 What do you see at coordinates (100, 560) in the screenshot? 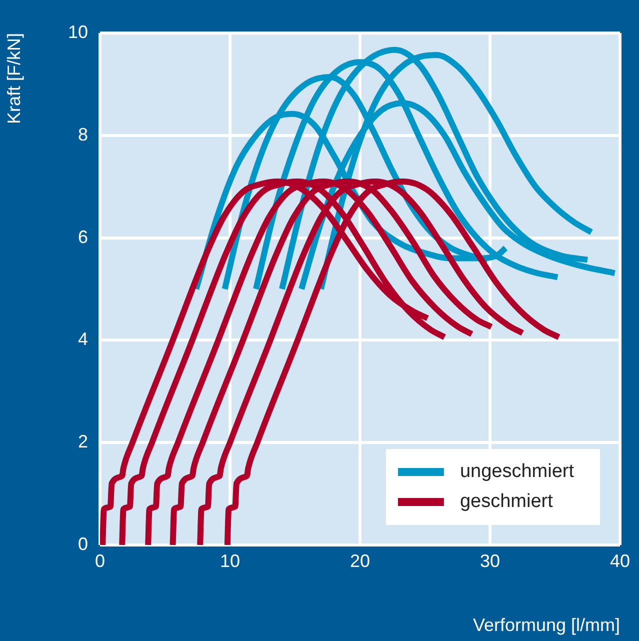
I see `x-tick-label: 0` at bounding box center [100, 560].